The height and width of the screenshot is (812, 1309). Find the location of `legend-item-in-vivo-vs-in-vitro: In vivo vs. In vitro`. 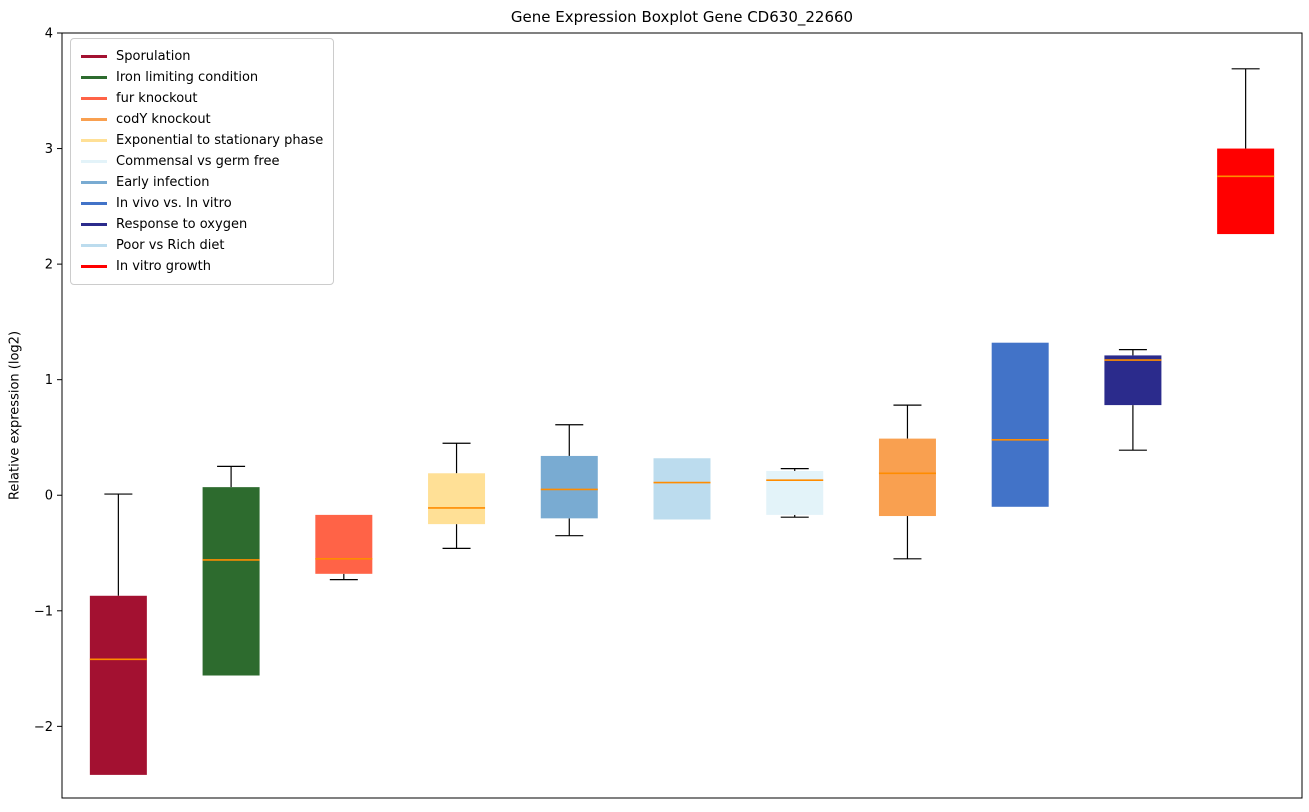

legend-item-in-vivo-vs-in-vitro: In vivo vs. In vitro is located at coordinates (202, 203).